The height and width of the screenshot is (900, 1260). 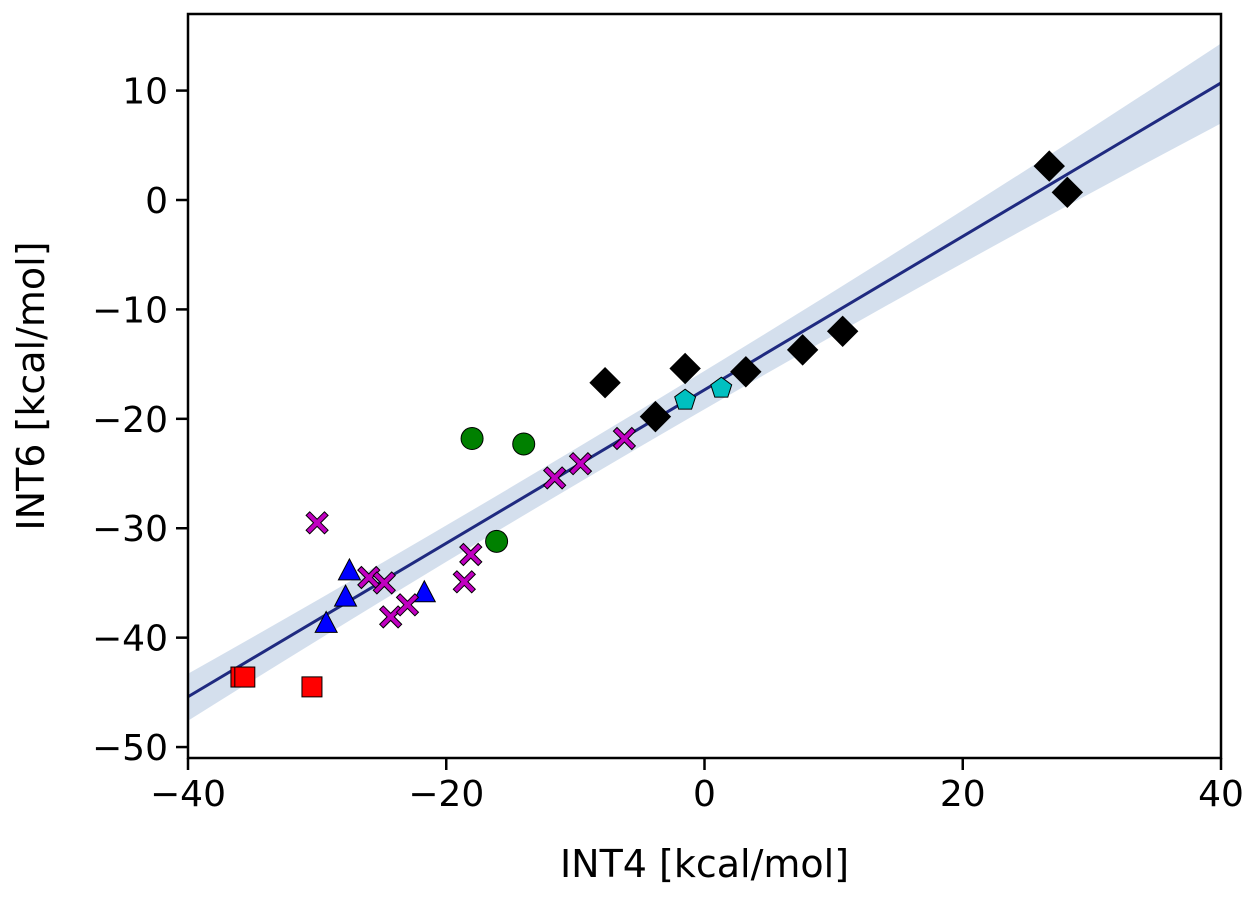 I want to click on y-tick-label: −10, so click(x=130, y=310).